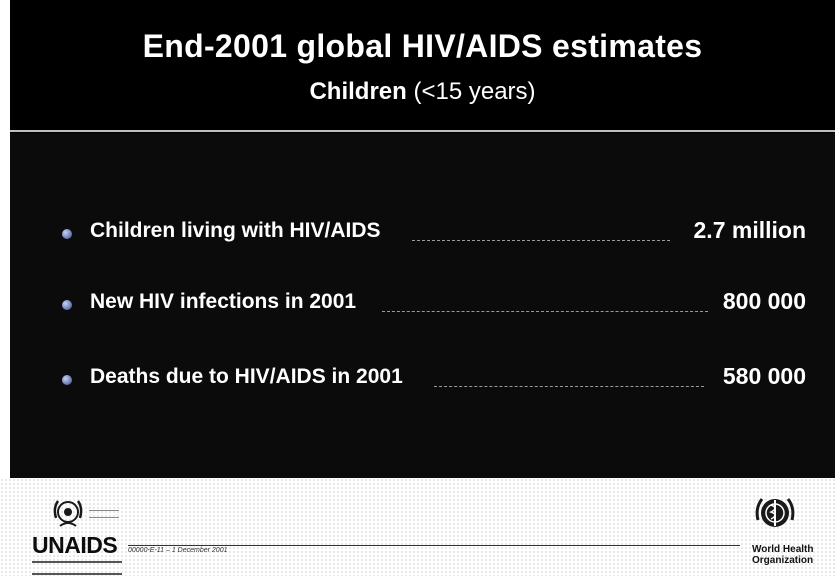  I want to click on who-emblem-icon, so click(775, 512).